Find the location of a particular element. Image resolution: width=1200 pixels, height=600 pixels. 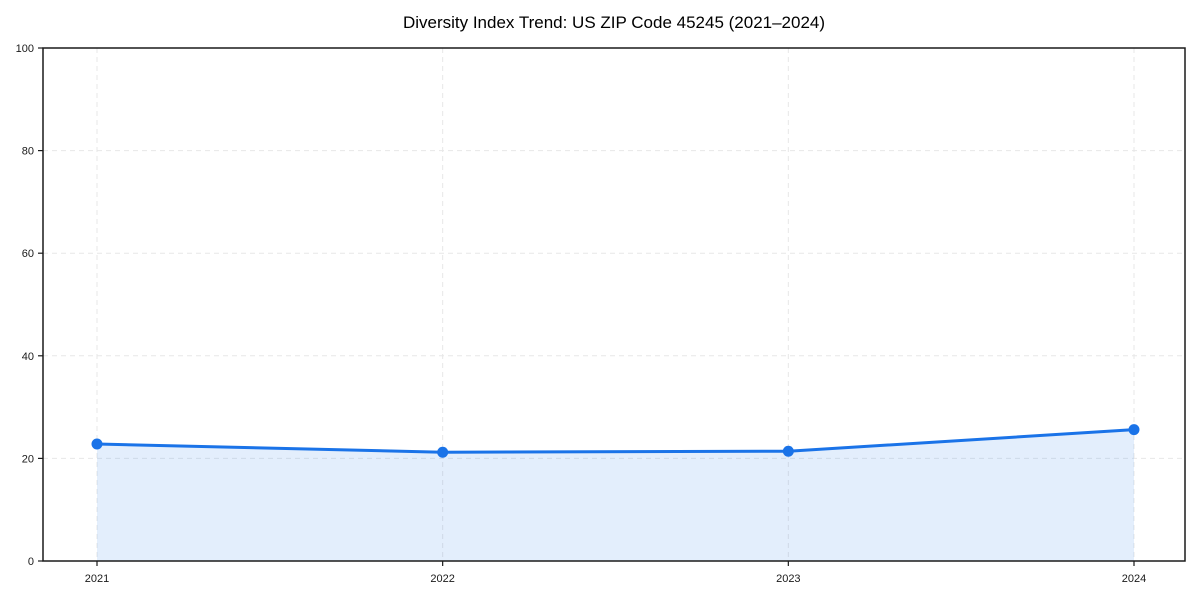

x-tick-label: 2024 is located at coordinates (1134, 579).